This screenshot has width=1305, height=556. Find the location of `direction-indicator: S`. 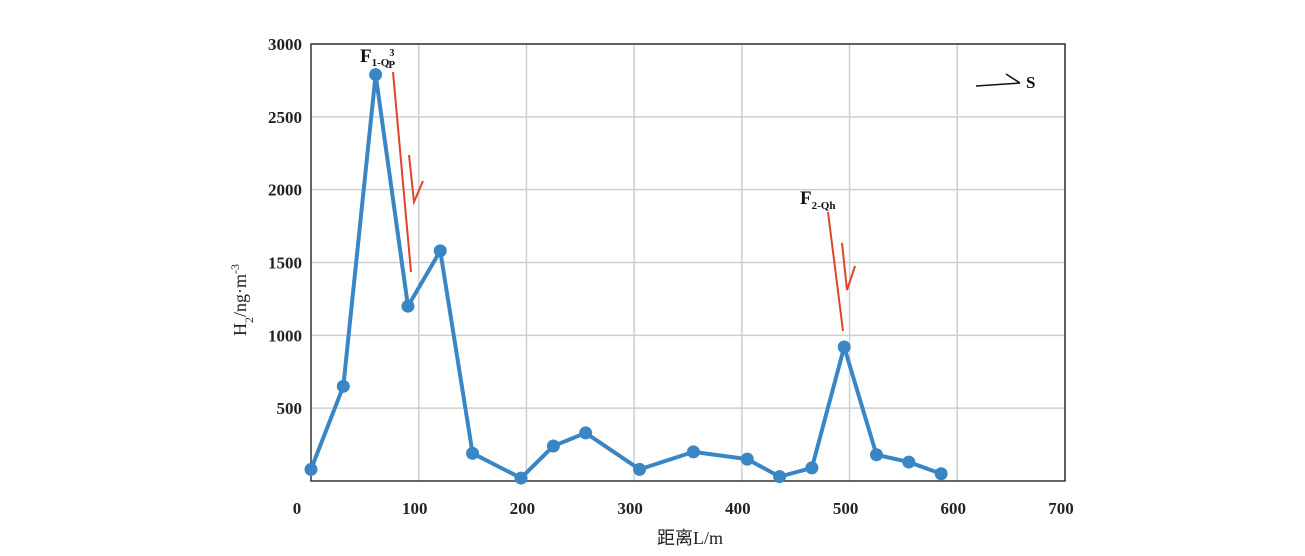

direction-indicator: S is located at coordinates (1005, 82).